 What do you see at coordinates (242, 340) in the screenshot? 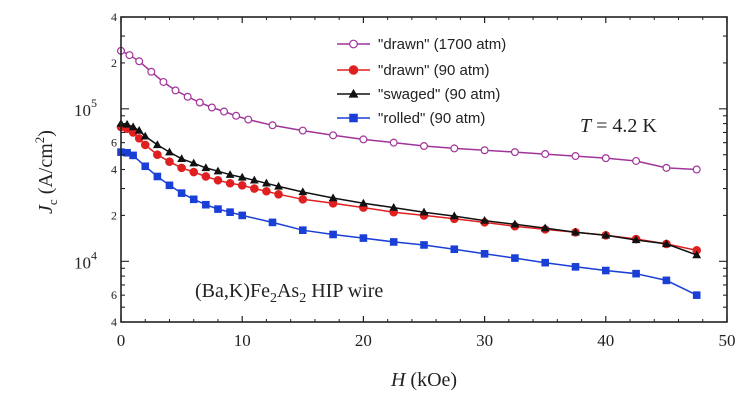
I see `x-tick-label: 10` at bounding box center [242, 340].